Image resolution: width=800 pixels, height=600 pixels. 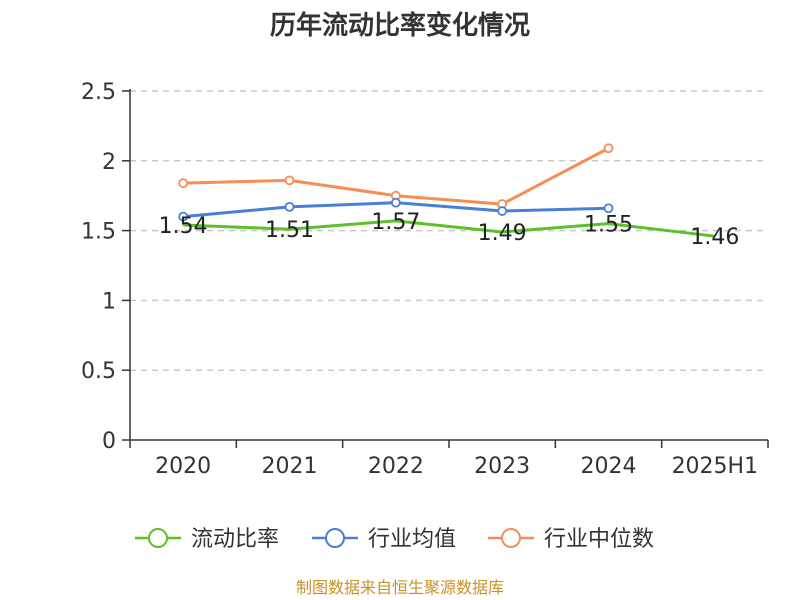 What do you see at coordinates (608, 225) in the screenshot?
I see `data-label: 1.55` at bounding box center [608, 225].